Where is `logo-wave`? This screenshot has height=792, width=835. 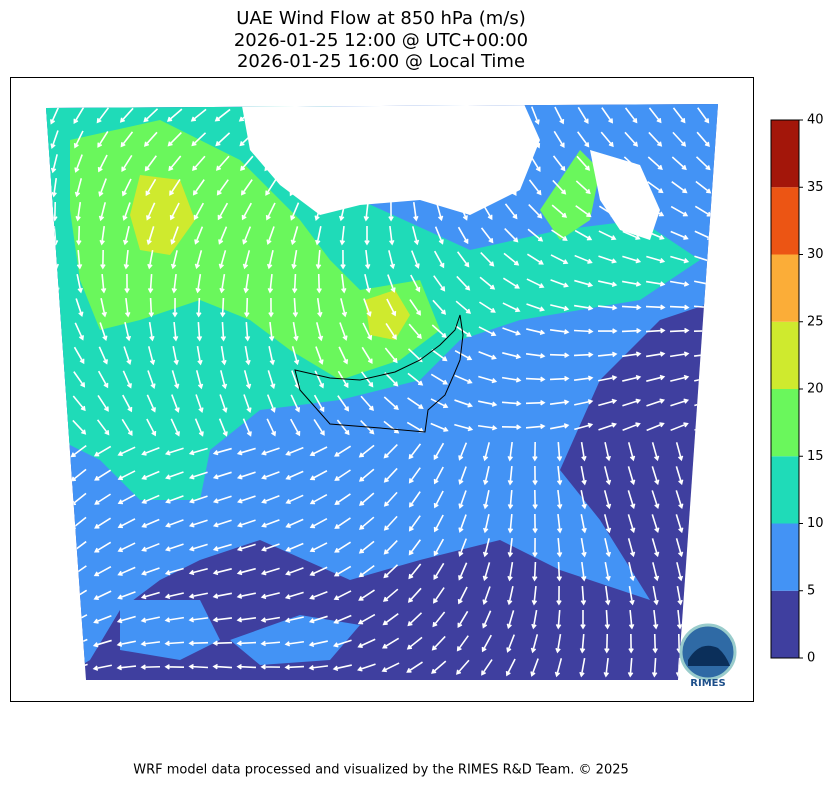 logo-wave is located at coordinates (709, 655).